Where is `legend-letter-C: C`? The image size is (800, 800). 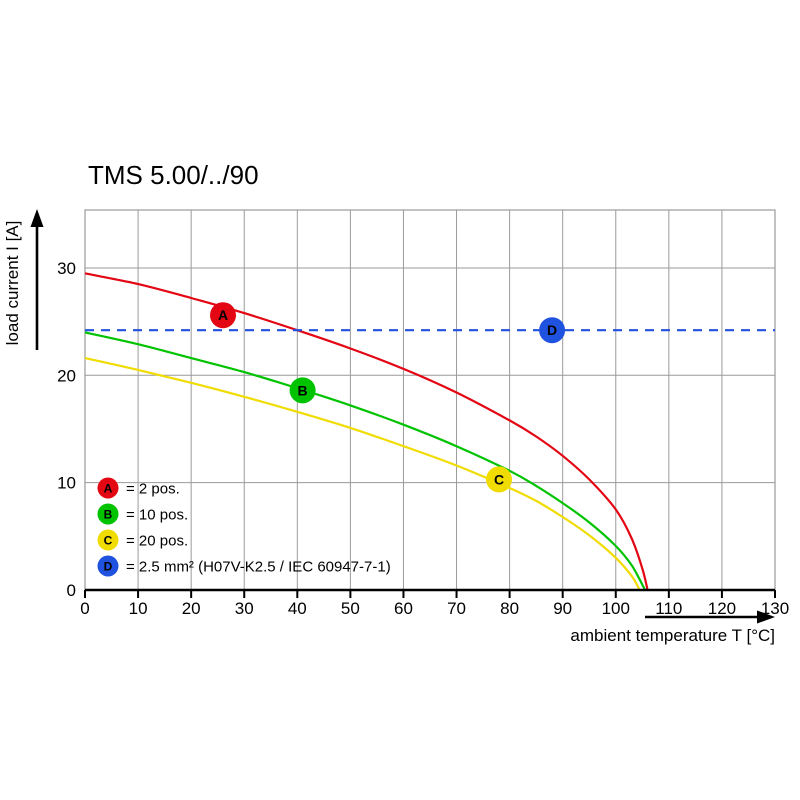 legend-letter-C: C is located at coordinates (108, 541).